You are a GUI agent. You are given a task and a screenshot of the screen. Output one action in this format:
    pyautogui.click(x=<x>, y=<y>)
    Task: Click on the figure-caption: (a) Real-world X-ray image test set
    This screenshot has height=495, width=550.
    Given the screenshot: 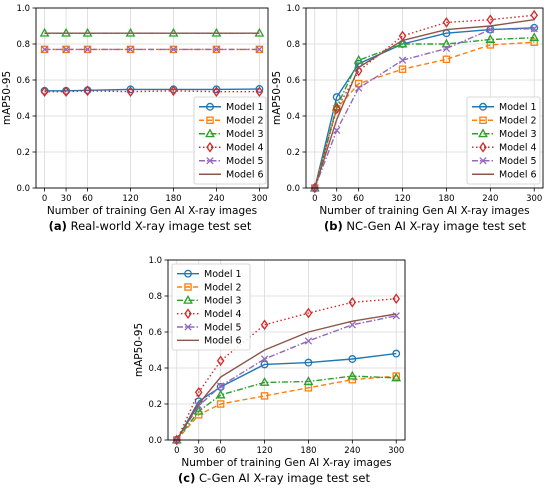 What is the action you would take?
    pyautogui.click(x=150, y=226)
    